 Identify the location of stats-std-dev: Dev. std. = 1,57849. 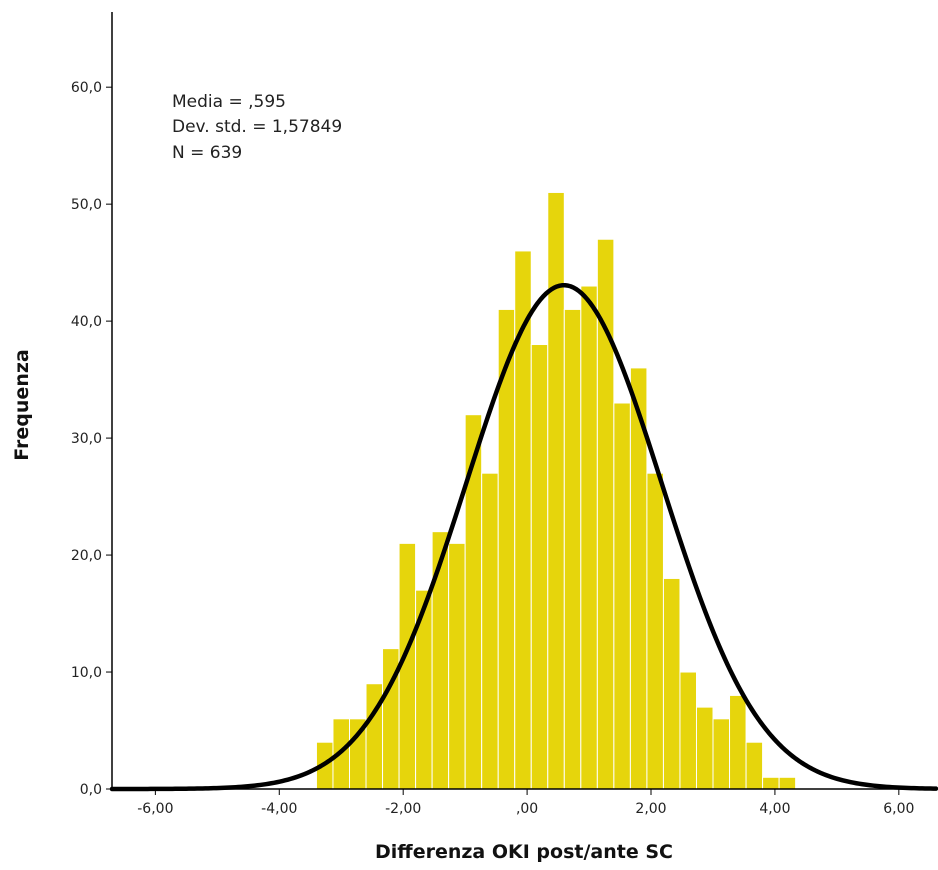
(257, 127).